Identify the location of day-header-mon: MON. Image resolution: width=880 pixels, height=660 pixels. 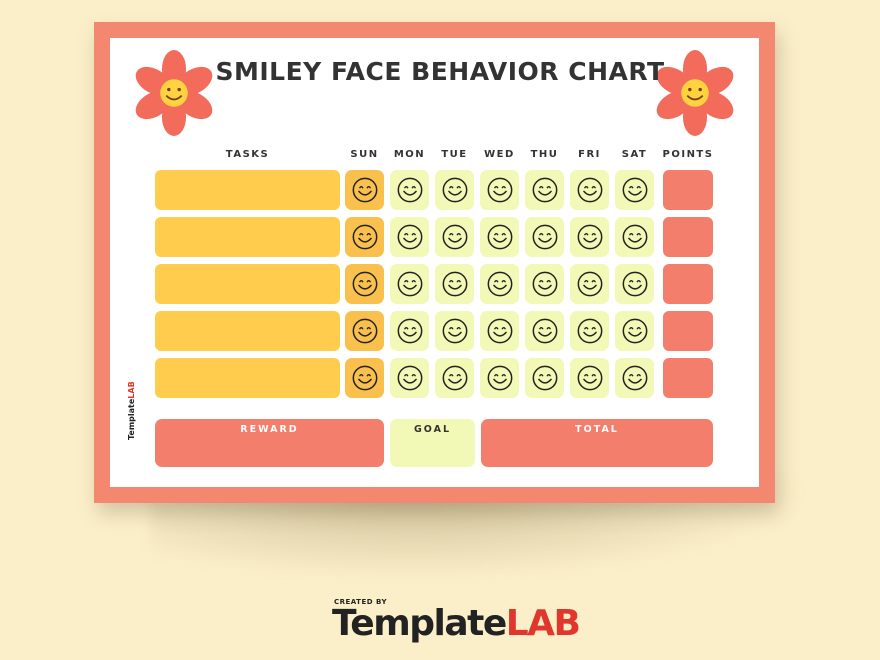
(409, 154).